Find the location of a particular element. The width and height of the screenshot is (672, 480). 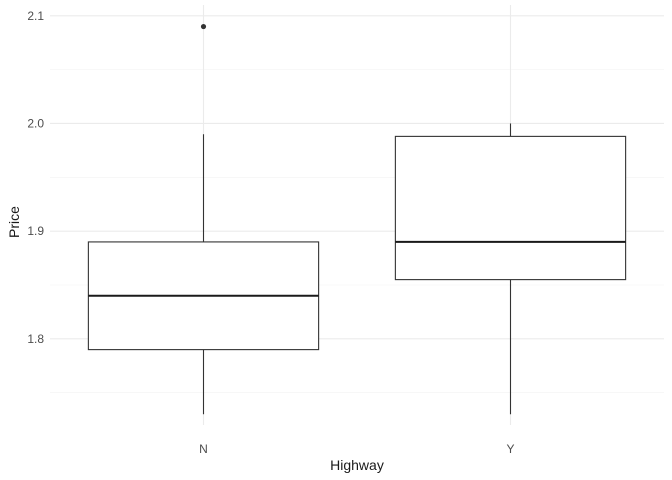

outlier-point is located at coordinates (203, 26).